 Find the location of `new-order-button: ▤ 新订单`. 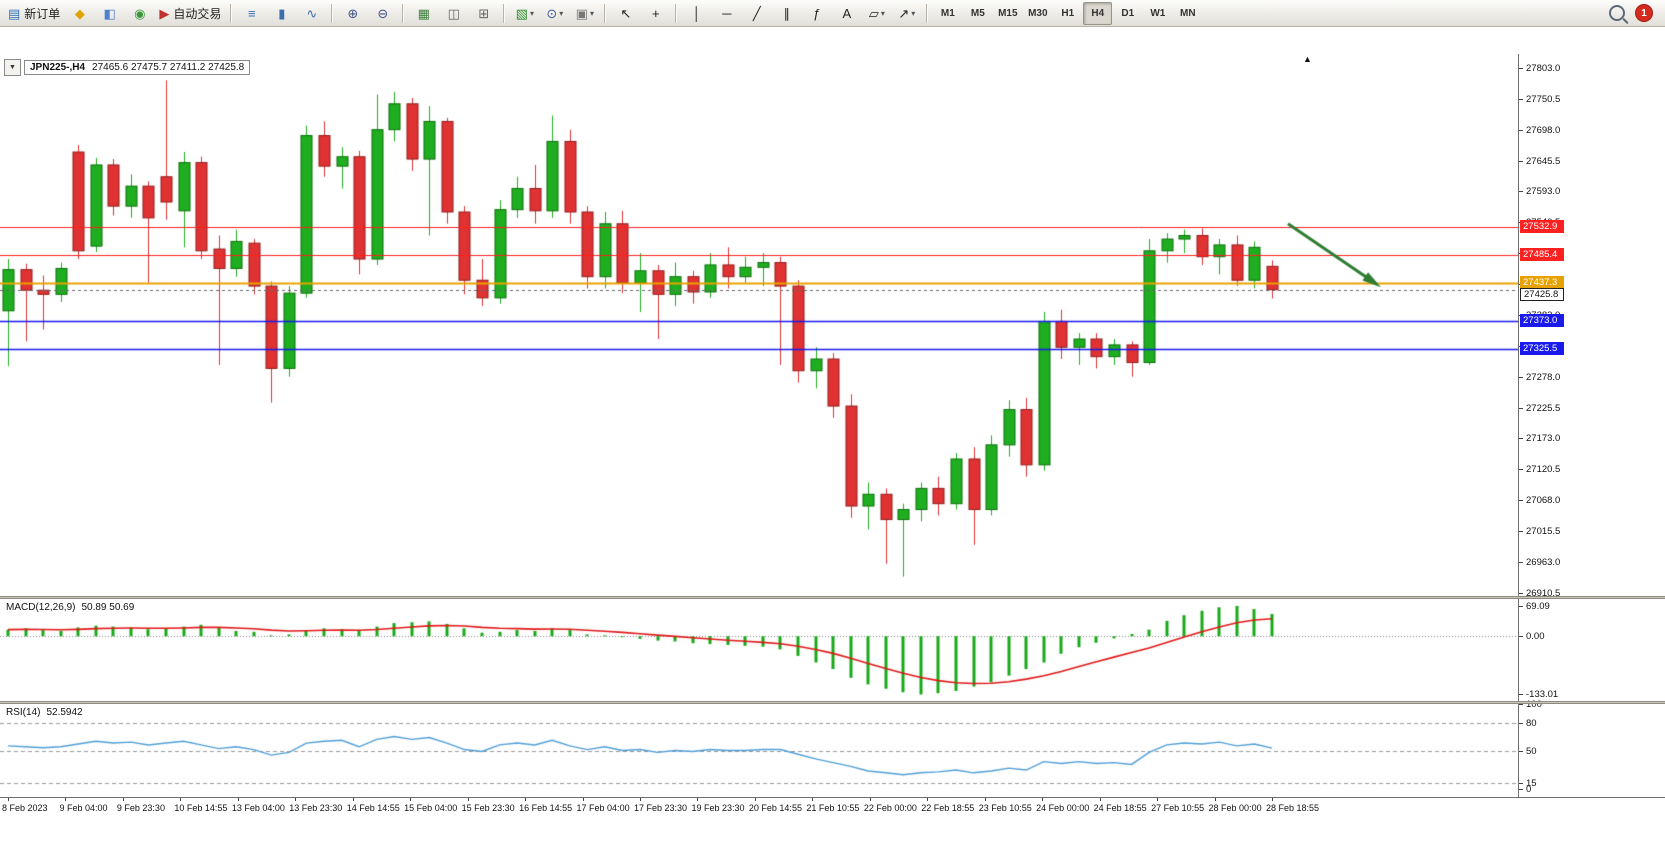

new-order-button: ▤ 新订单 is located at coordinates (34, 13).